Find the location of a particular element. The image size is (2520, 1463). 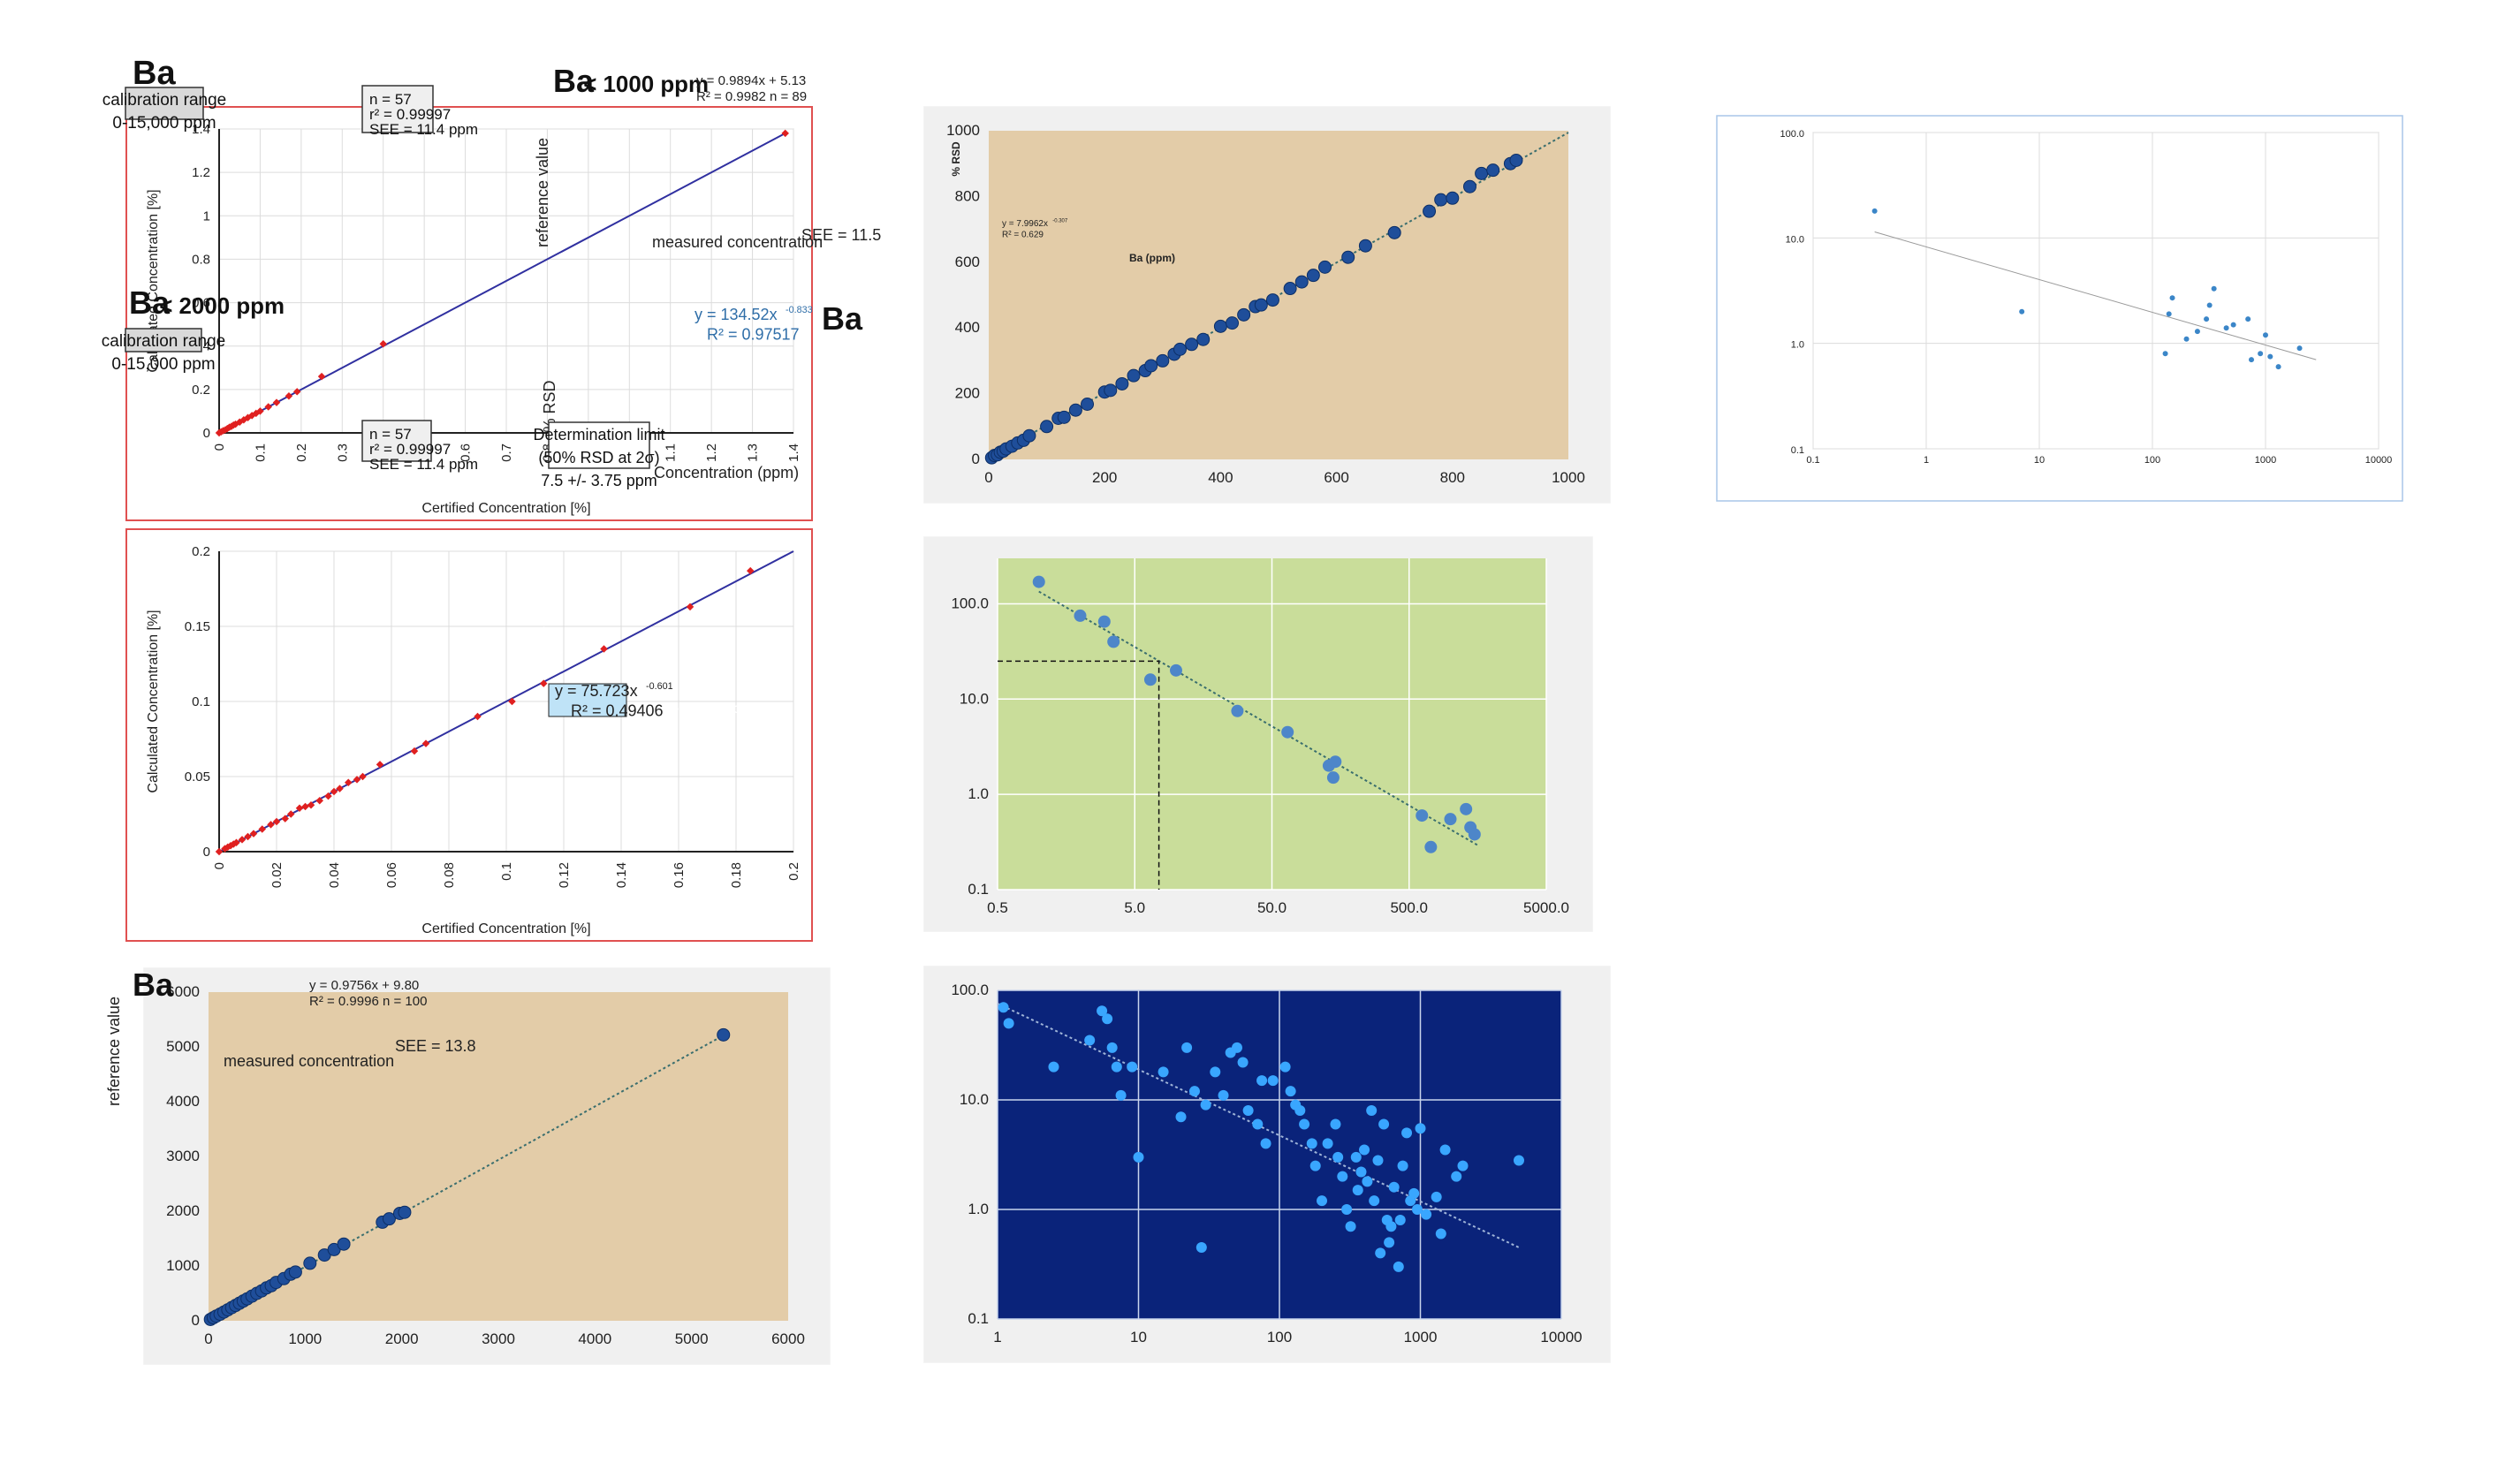

see-label: SEE = 11.5 is located at coordinates (841, 235).